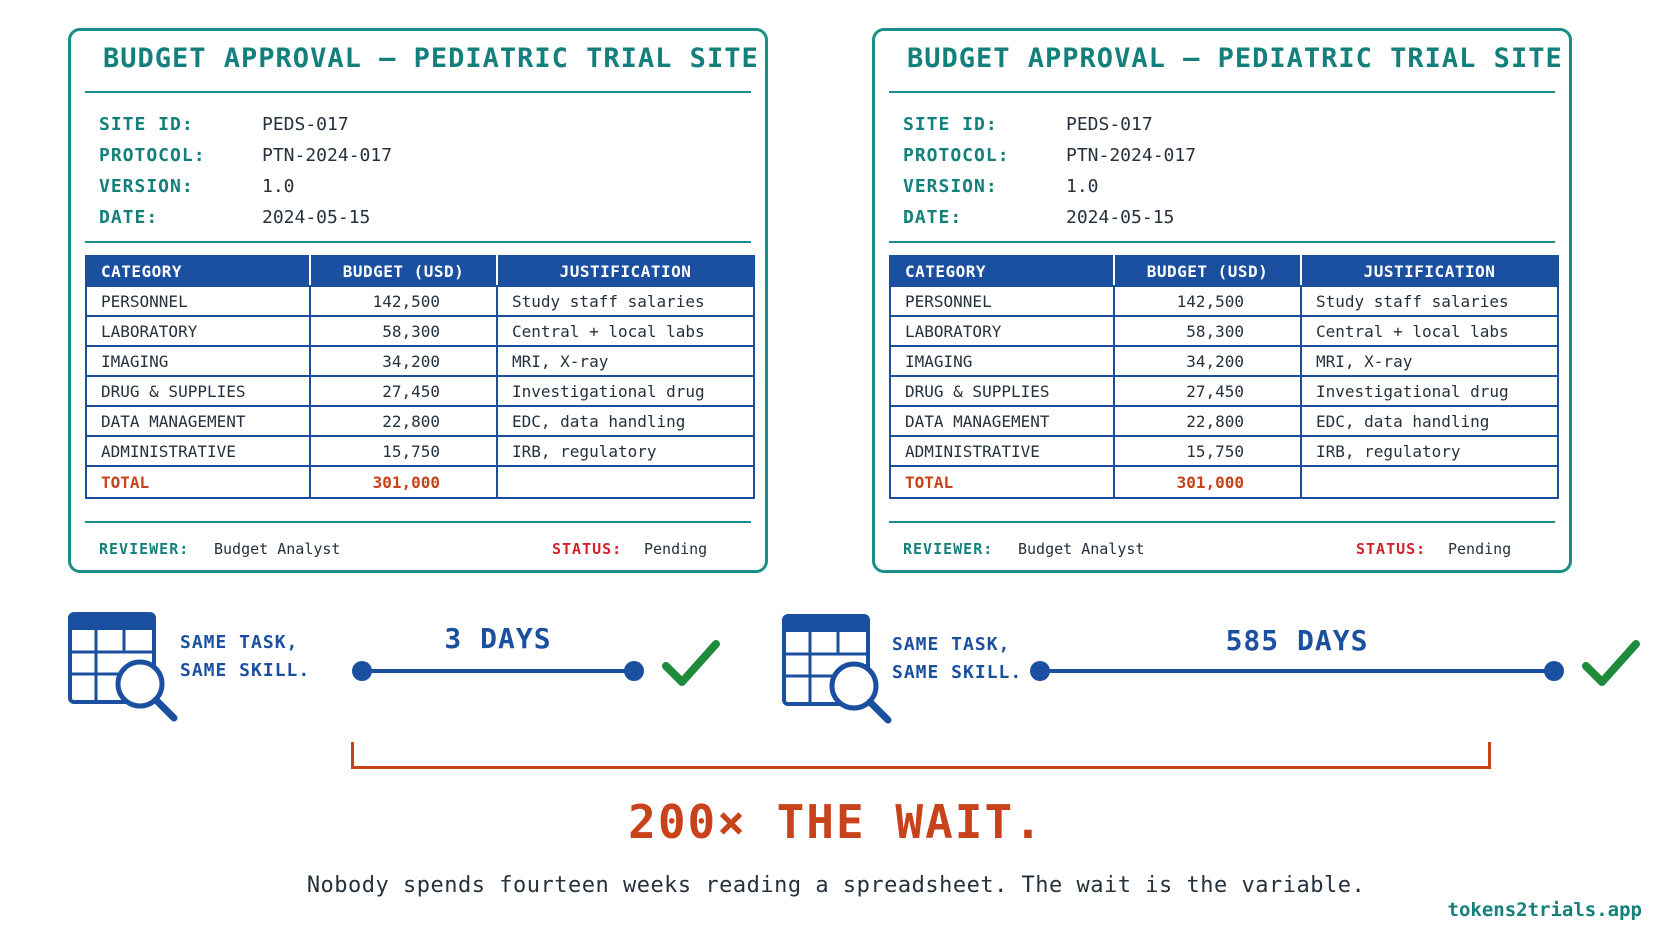  Describe the element at coordinates (1207, 451) in the screenshot. I see `budget-cell: 15,750` at that location.